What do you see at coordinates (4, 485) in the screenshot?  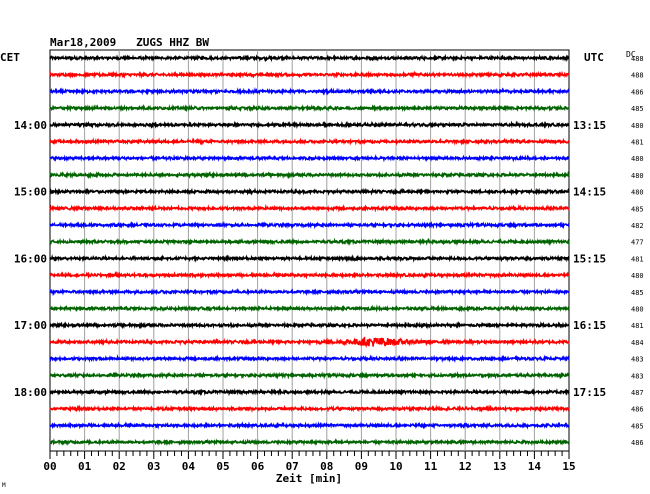 I see `corner-mark: M` at bounding box center [4, 485].